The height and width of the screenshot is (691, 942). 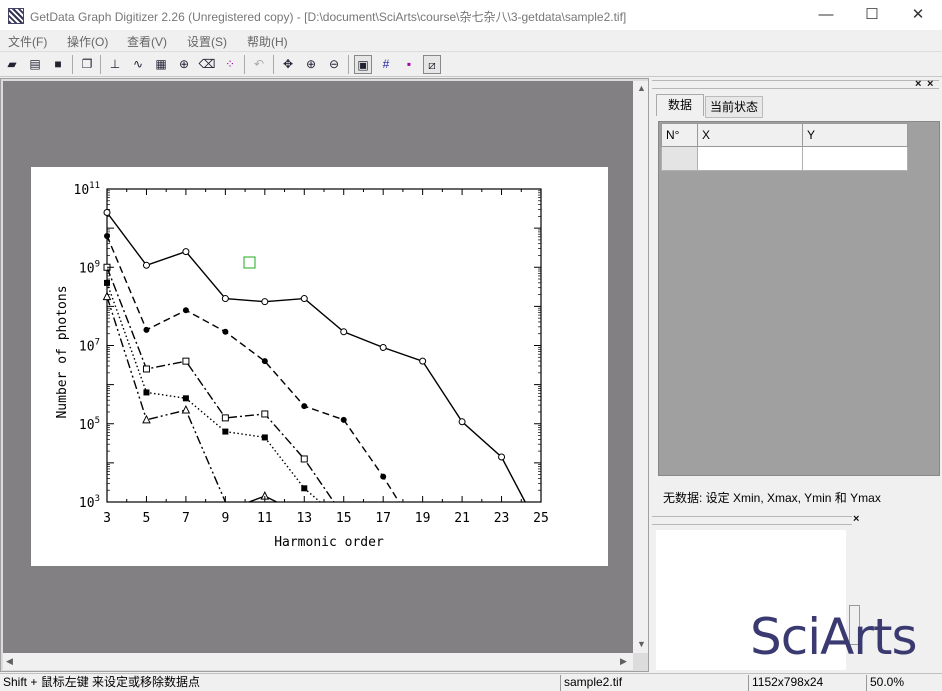 What do you see at coordinates (9, 661) in the screenshot?
I see `scroll-left-icon: ◀` at bounding box center [9, 661].